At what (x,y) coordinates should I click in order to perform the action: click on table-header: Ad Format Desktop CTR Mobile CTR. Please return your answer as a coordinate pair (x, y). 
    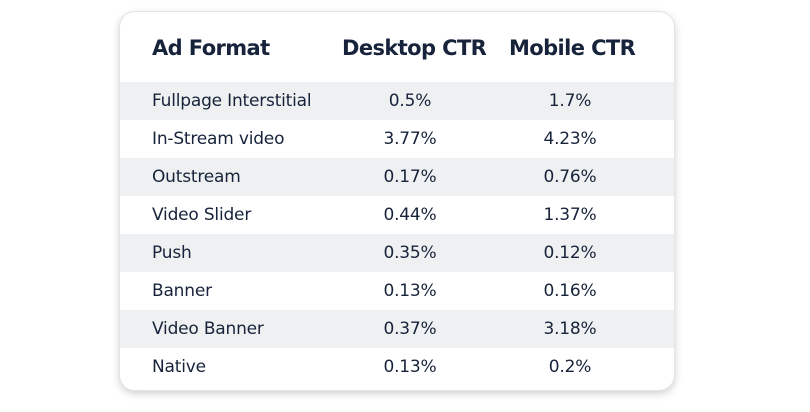
    Looking at the image, I should click on (397, 47).